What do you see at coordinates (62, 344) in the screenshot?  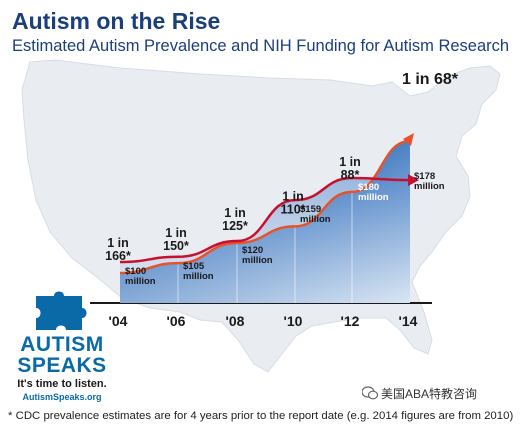 I see `logo-line-1: AUTISM` at bounding box center [62, 344].